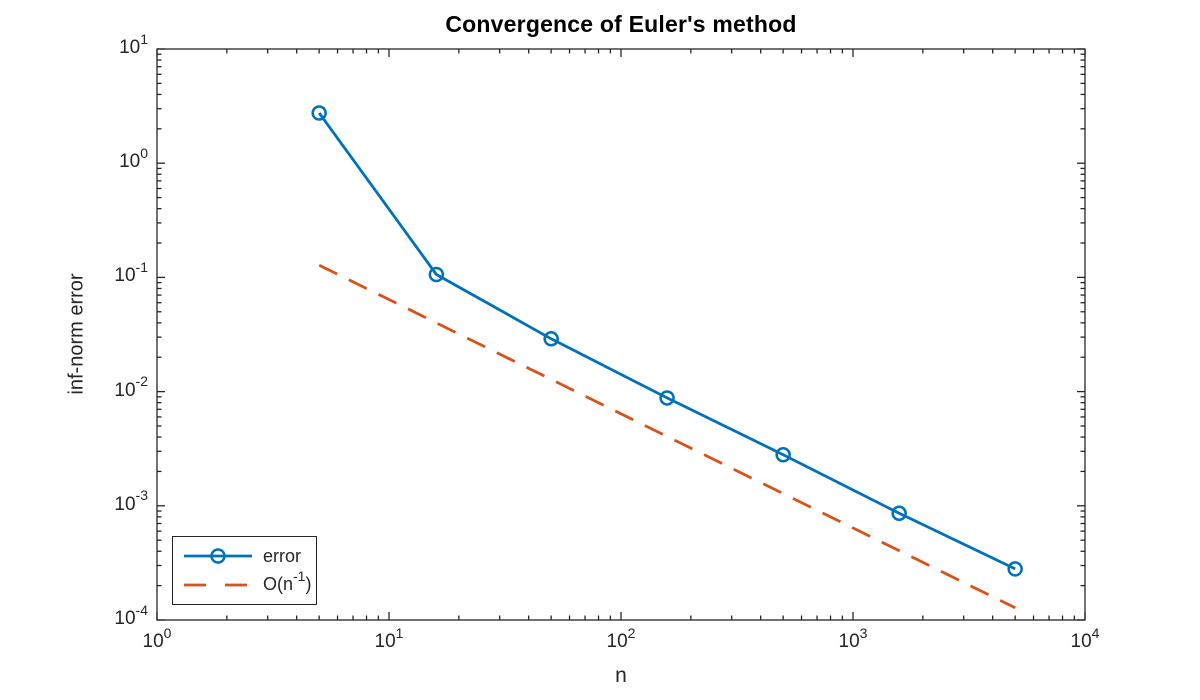  I want to click on y-tick-label: 10¹, so click(133, 44).